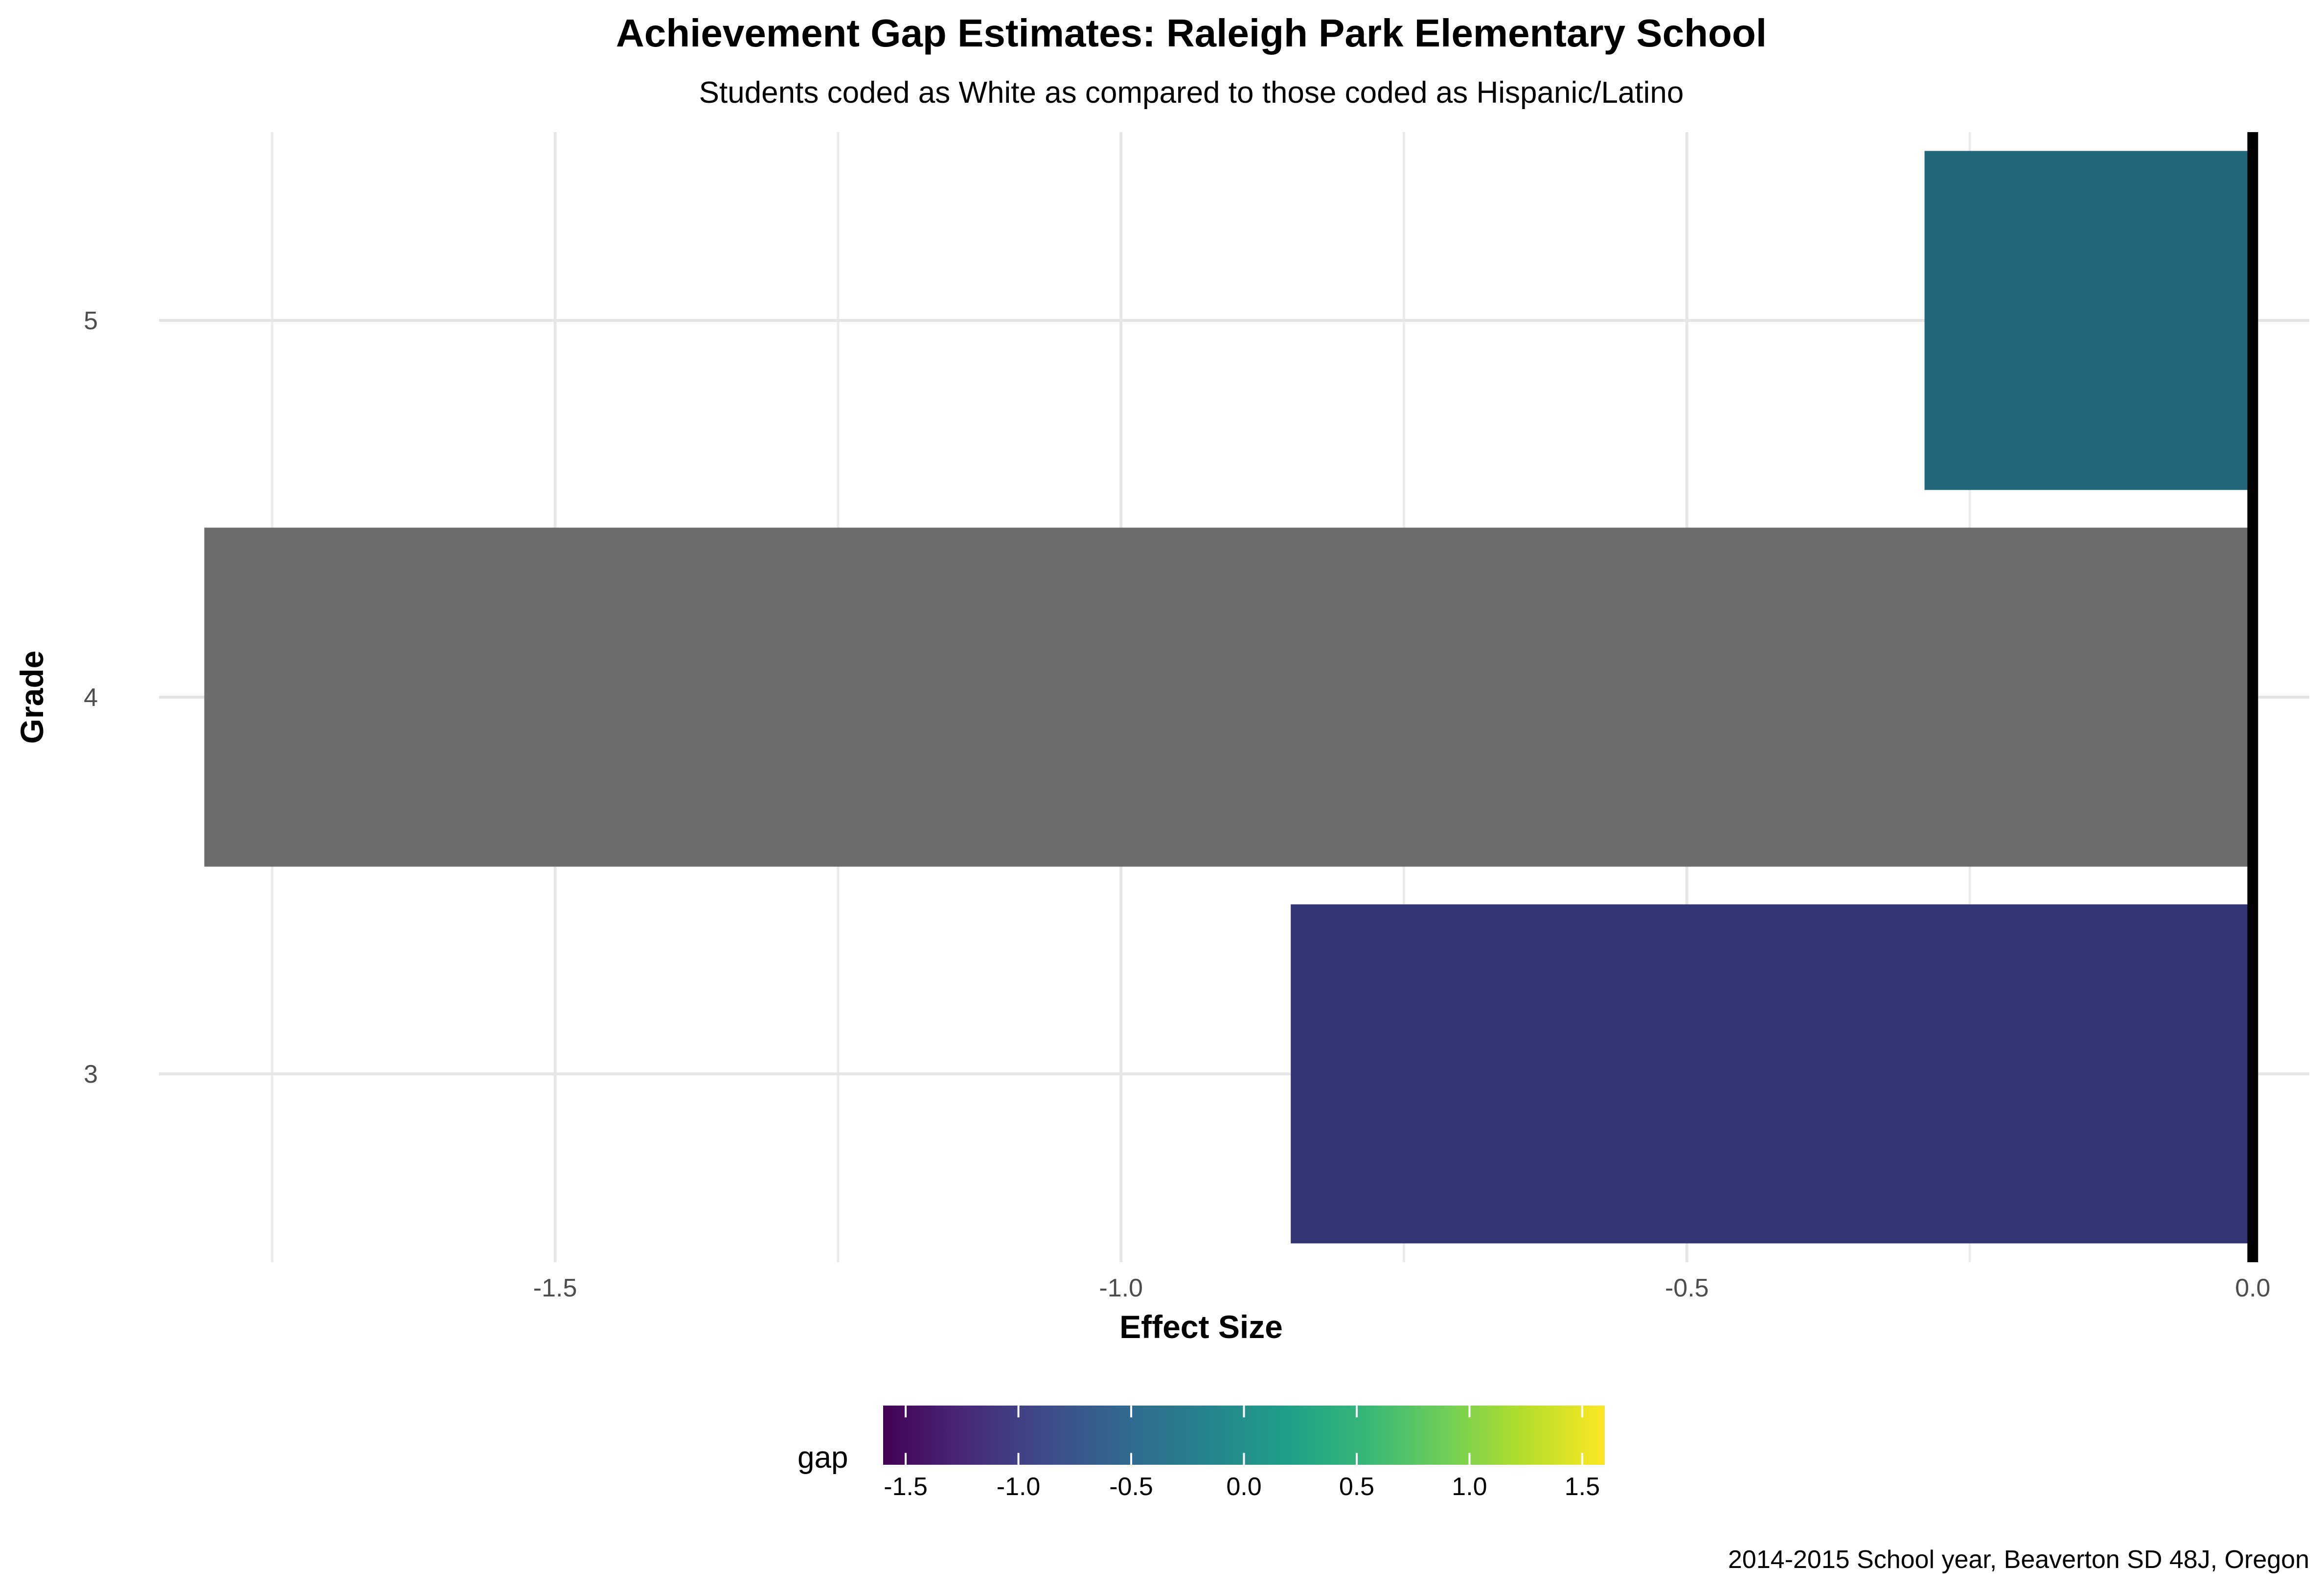 Image resolution: width=2324 pixels, height=1590 pixels. What do you see at coordinates (1356, 1487) in the screenshot?
I see `legend-tick-label: 0.5` at bounding box center [1356, 1487].